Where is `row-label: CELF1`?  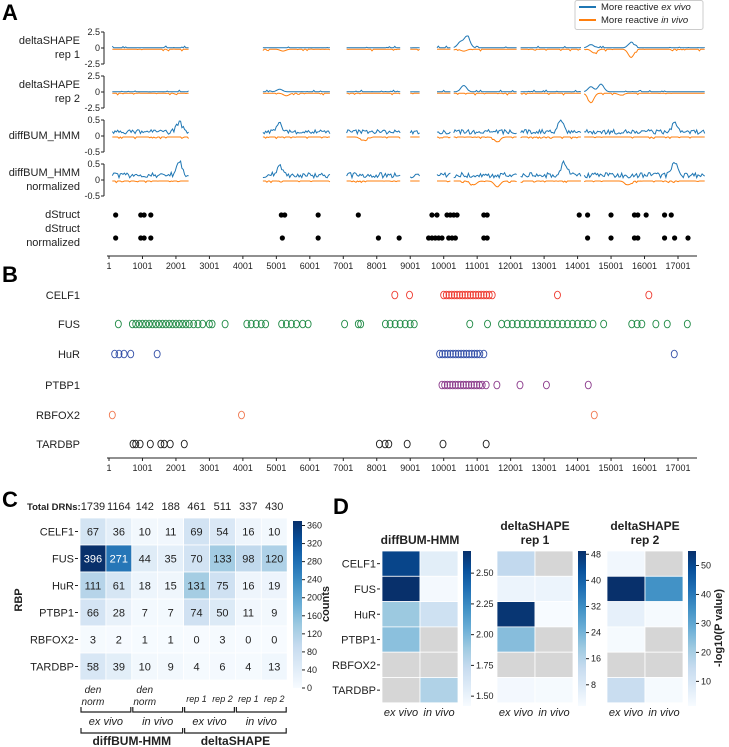 row-label: CELF1 is located at coordinates (57, 533).